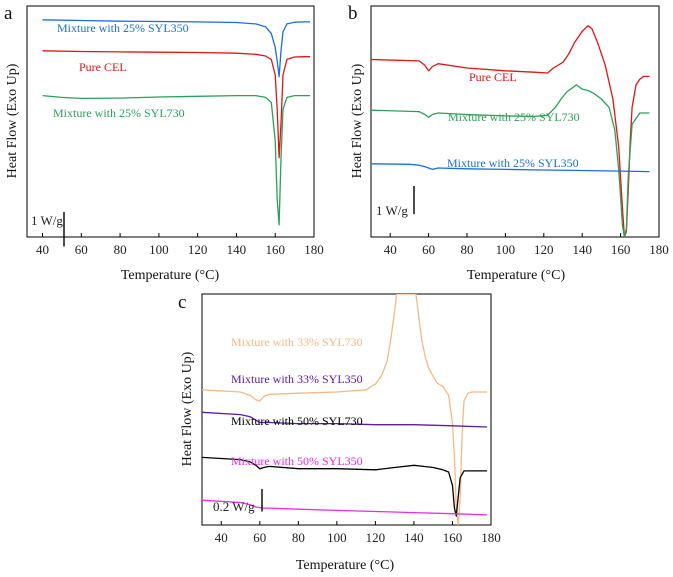 Image resolution: width=673 pixels, height=577 pixels. What do you see at coordinates (506, 249) in the screenshot?
I see `panel-b-xtick-label-100: 100` at bounding box center [506, 249].